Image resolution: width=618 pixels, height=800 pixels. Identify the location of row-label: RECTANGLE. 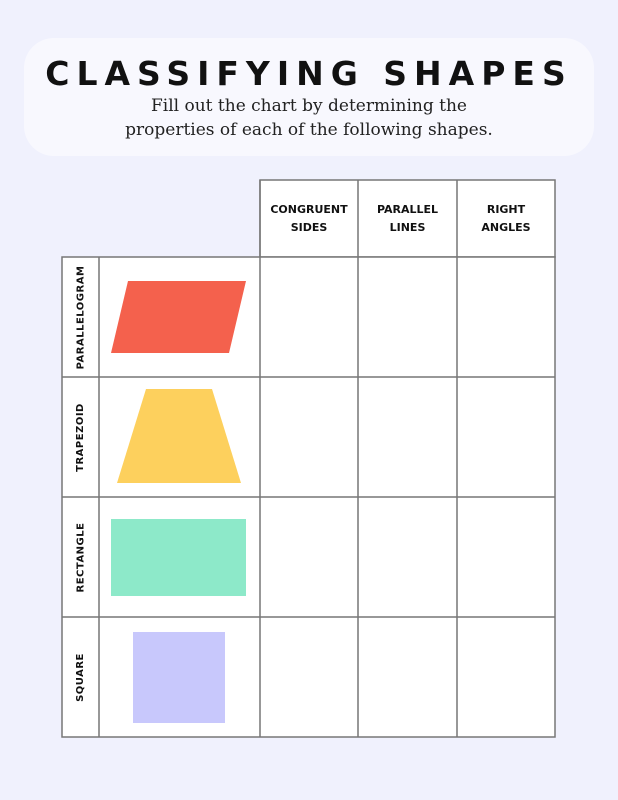
(80, 557).